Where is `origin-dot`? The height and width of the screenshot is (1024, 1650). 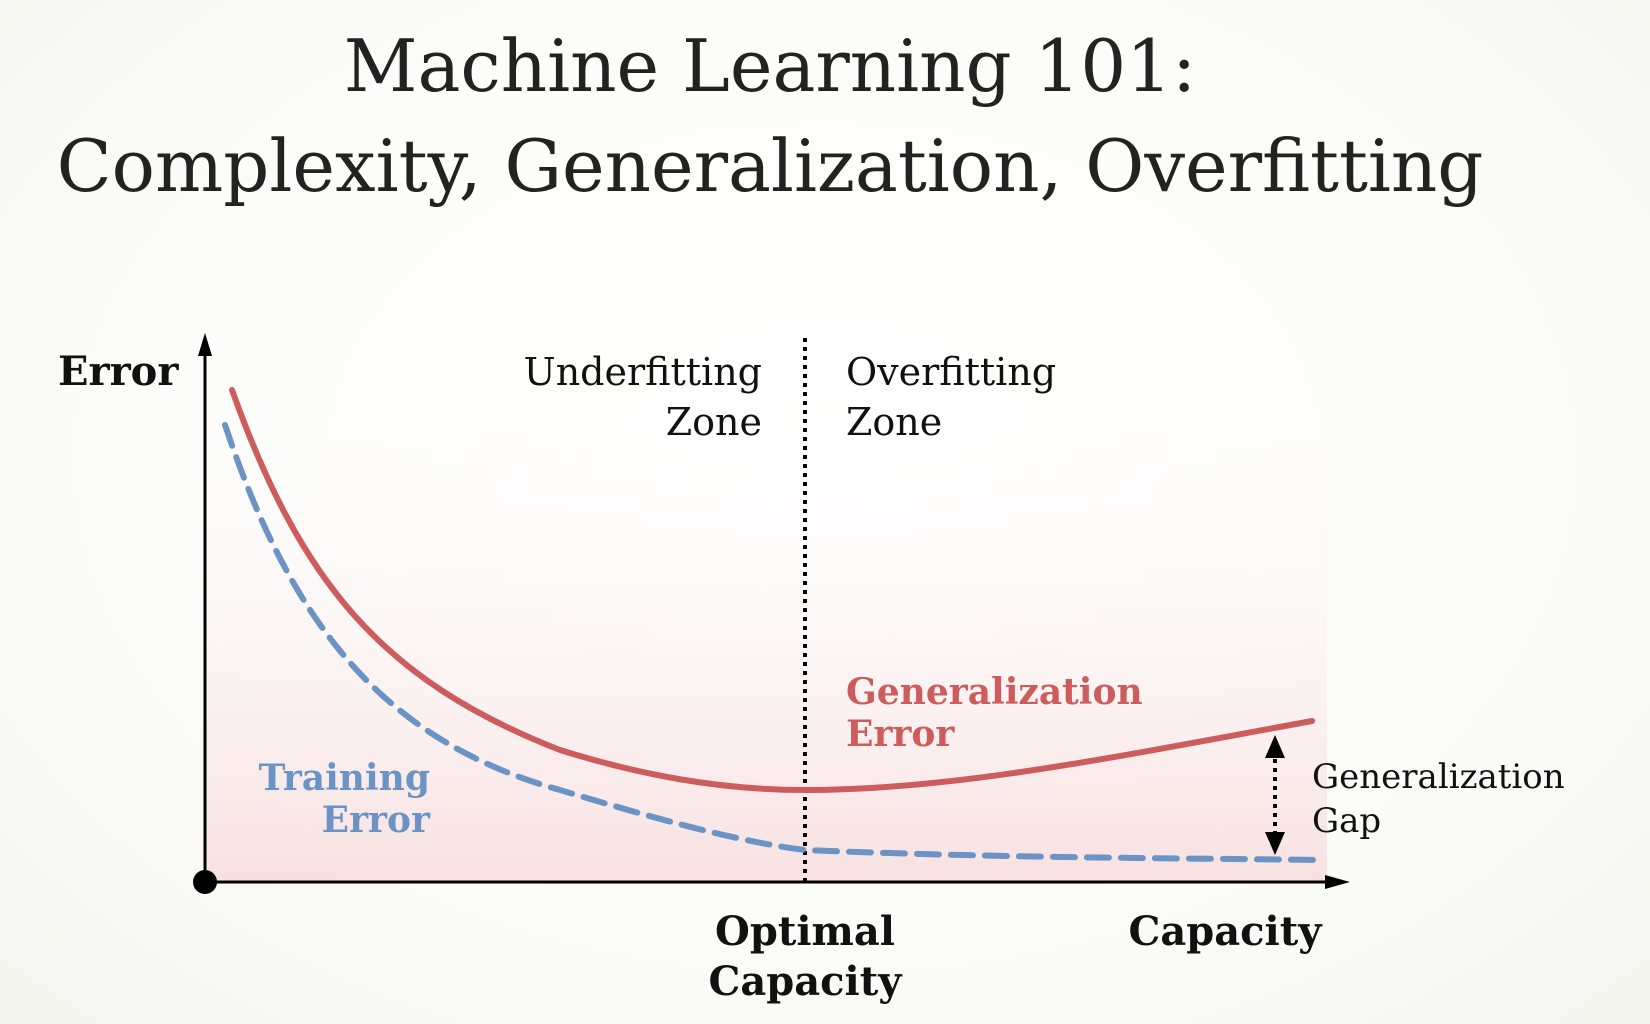 origin-dot is located at coordinates (205, 882).